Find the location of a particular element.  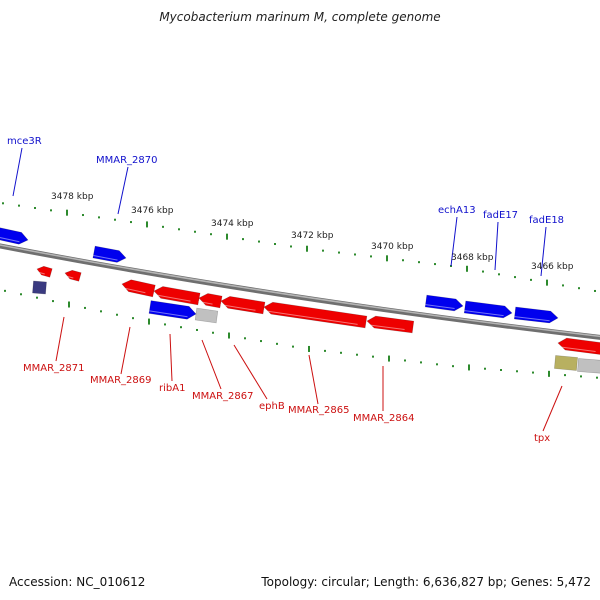

gene-forward-fade18 is located at coordinates (536, 315).